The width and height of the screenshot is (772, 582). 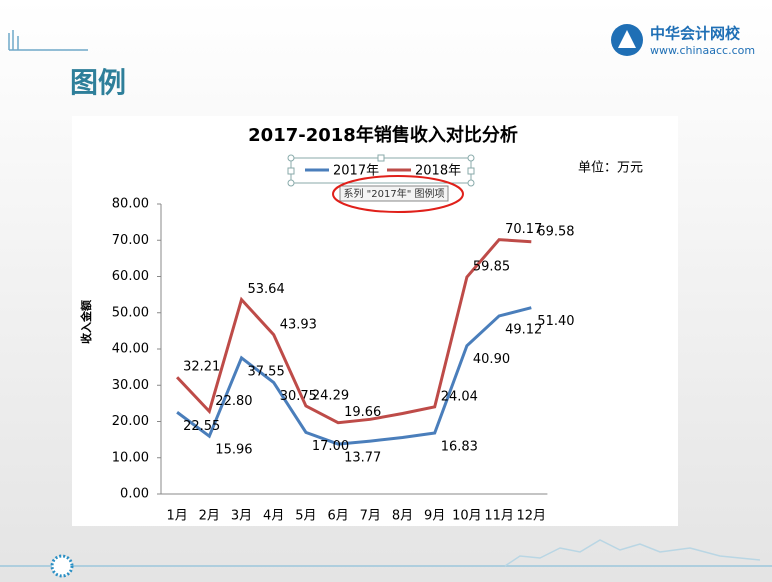 What do you see at coordinates (695, 34) in the screenshot?
I see `logo-name: 中华会计网校` at bounding box center [695, 34].